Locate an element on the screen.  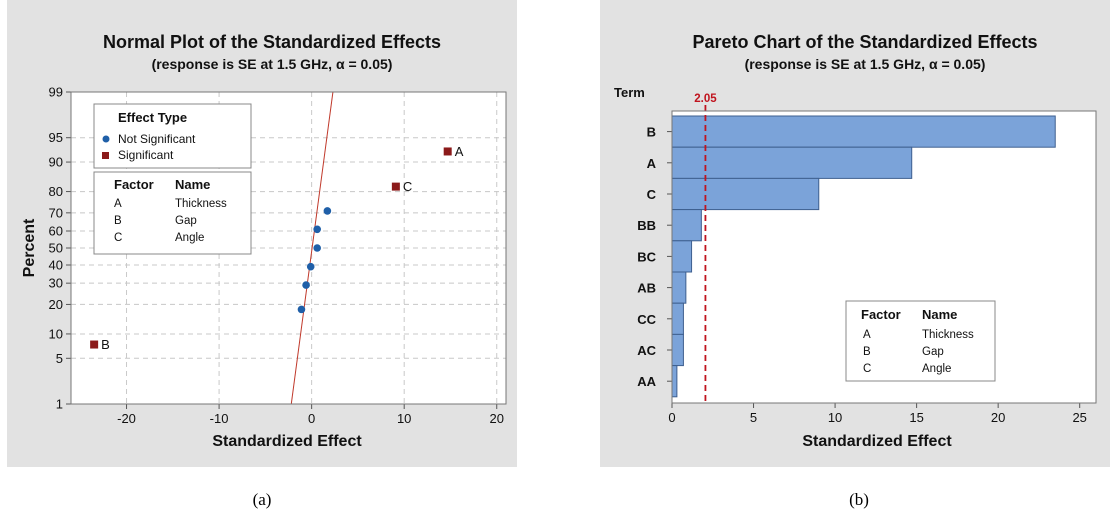
not-significant-legend-marker is located at coordinates (106, 139).